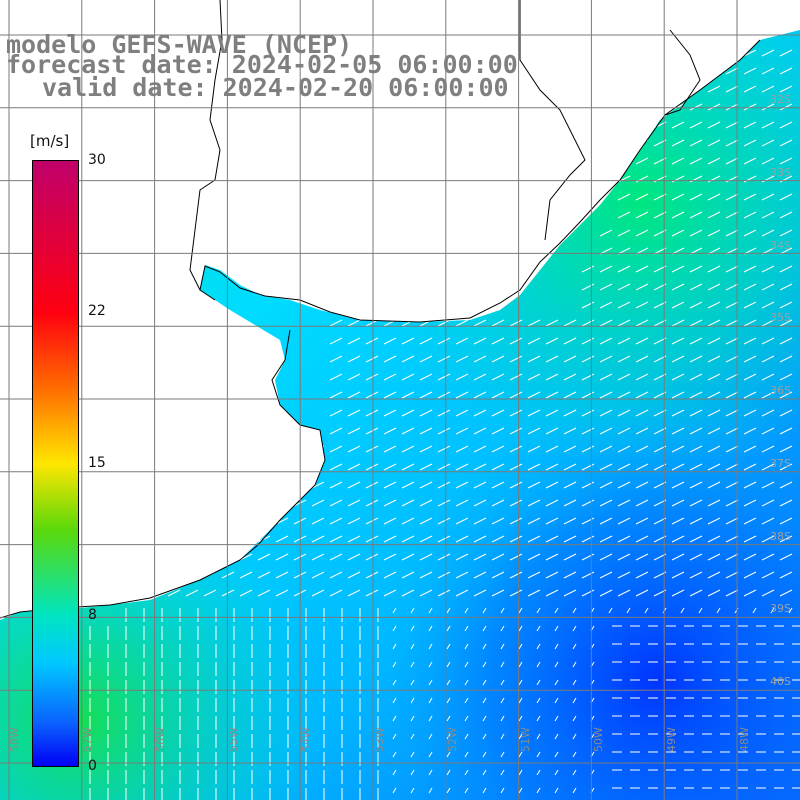 This screenshot has width=800, height=800. What do you see at coordinates (598, 739) in the screenshot?
I see `lon-label-50w: 50W` at bounding box center [598, 739].